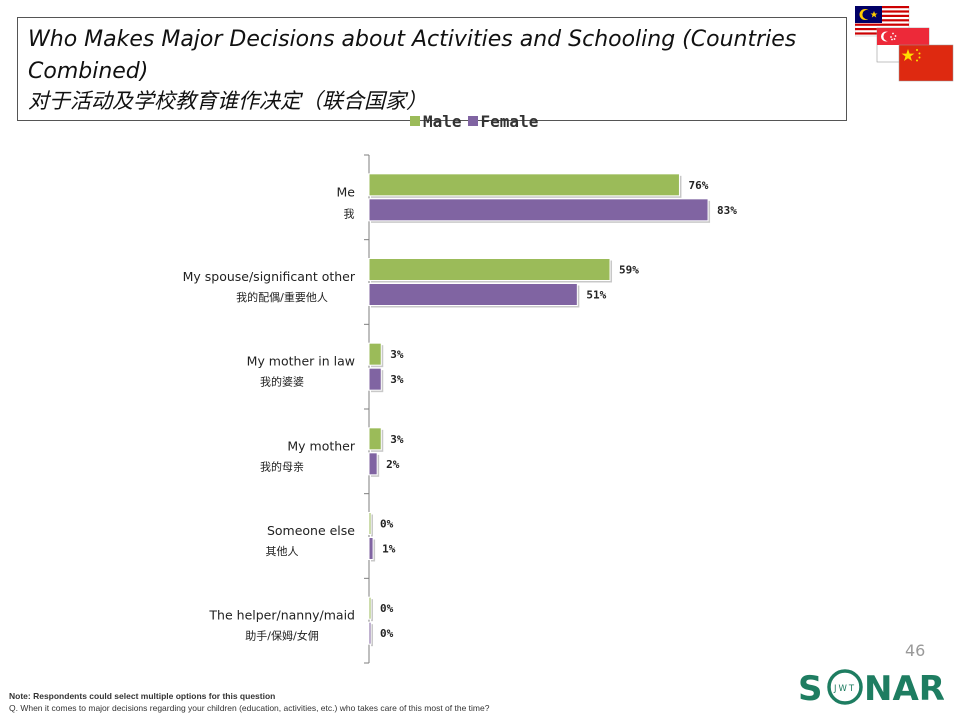  What do you see at coordinates (397, 379) in the screenshot?
I see `data-label-female: 3%` at bounding box center [397, 379].